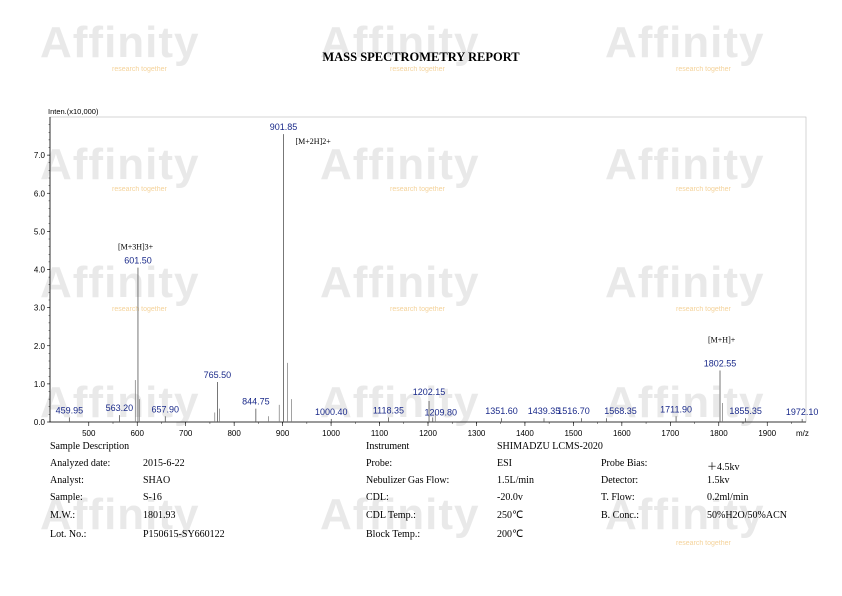 The image size is (842, 596). Describe the element at coordinates (408, 480) in the screenshot. I see `instrument-label: Nebulizer Gas Flow:` at that location.